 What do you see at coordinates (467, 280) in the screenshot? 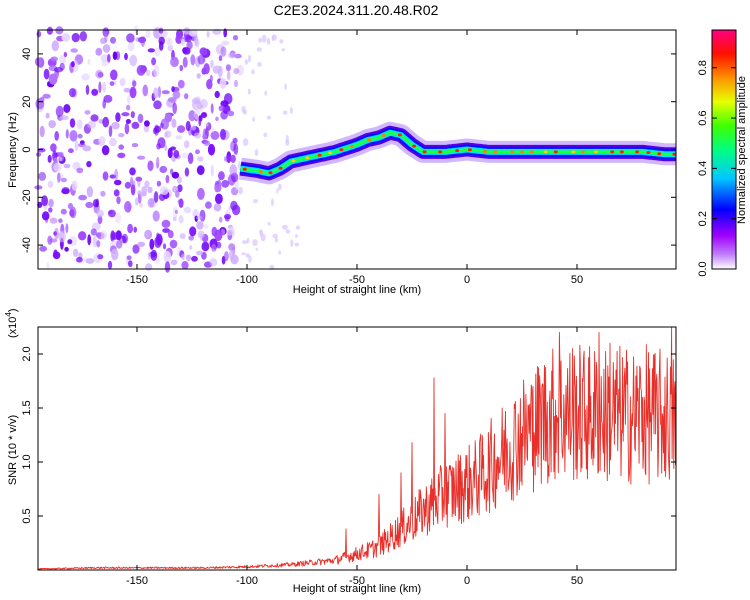
I see `top-x-tick-label: 0` at bounding box center [467, 280].